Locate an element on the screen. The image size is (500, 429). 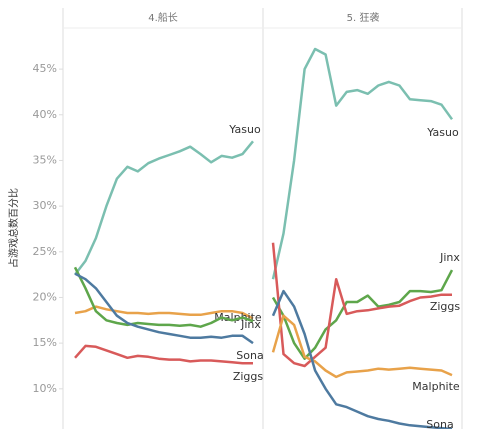
panel-title: 5. 狂袭 is located at coordinates (363, 18).